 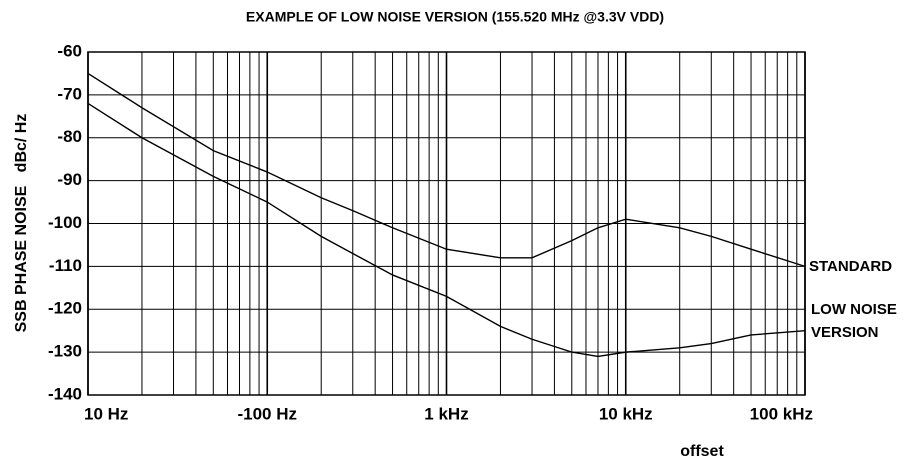 What do you see at coordinates (702, 451) in the screenshot?
I see `x-axis-label: offset` at bounding box center [702, 451].